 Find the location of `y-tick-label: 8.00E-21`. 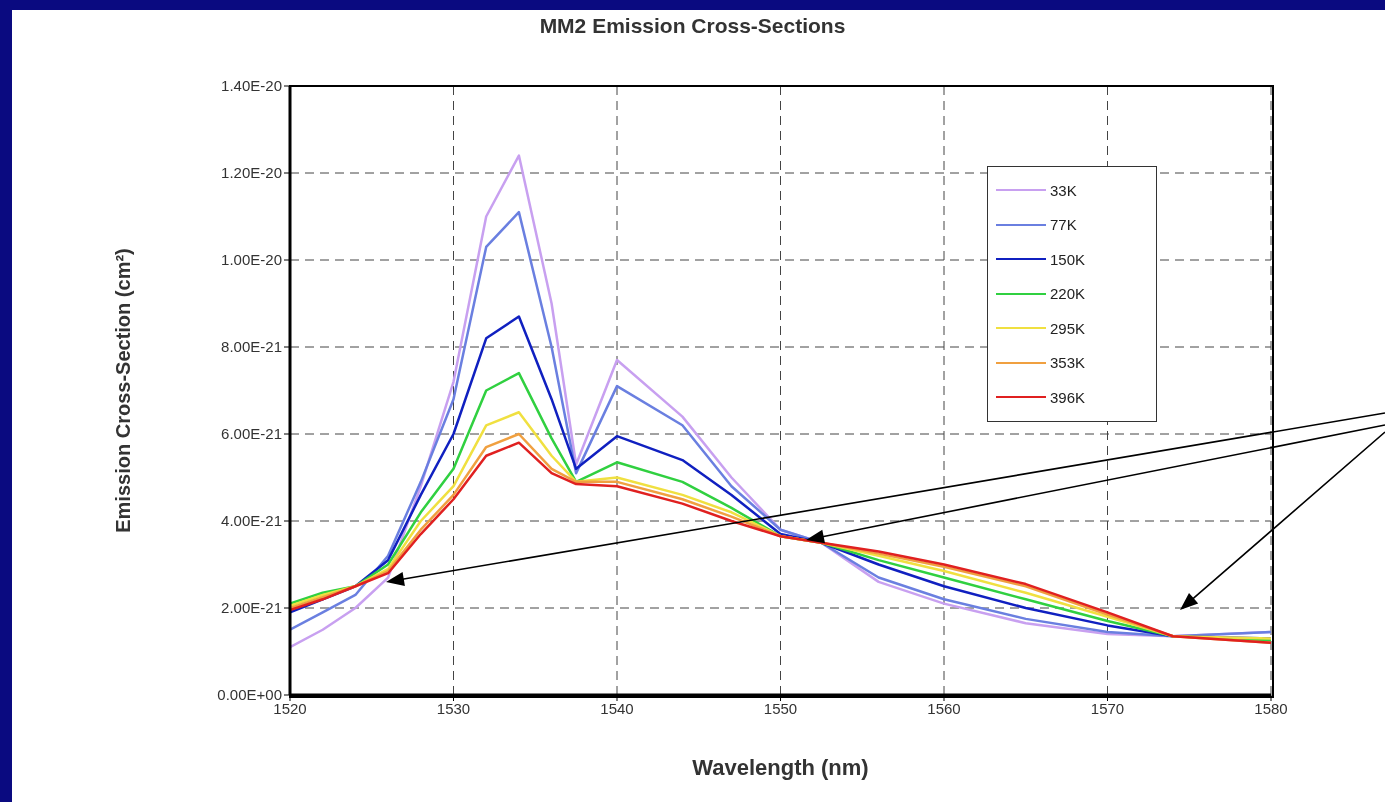

y-tick-label: 8.00E-21 is located at coordinates (251, 347).